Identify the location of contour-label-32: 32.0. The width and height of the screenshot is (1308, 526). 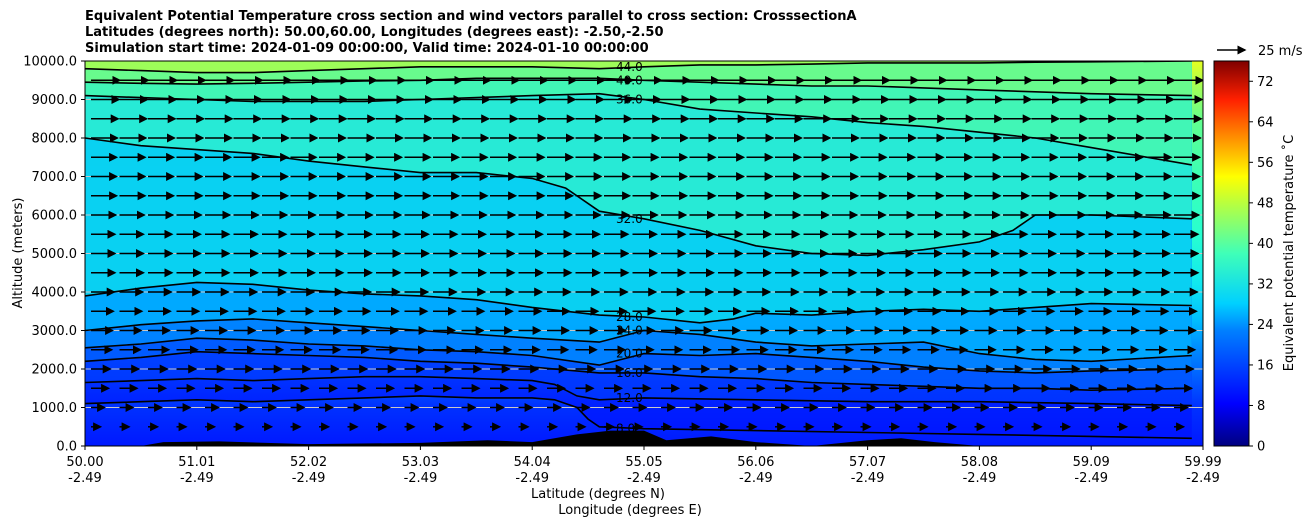
(629, 219).